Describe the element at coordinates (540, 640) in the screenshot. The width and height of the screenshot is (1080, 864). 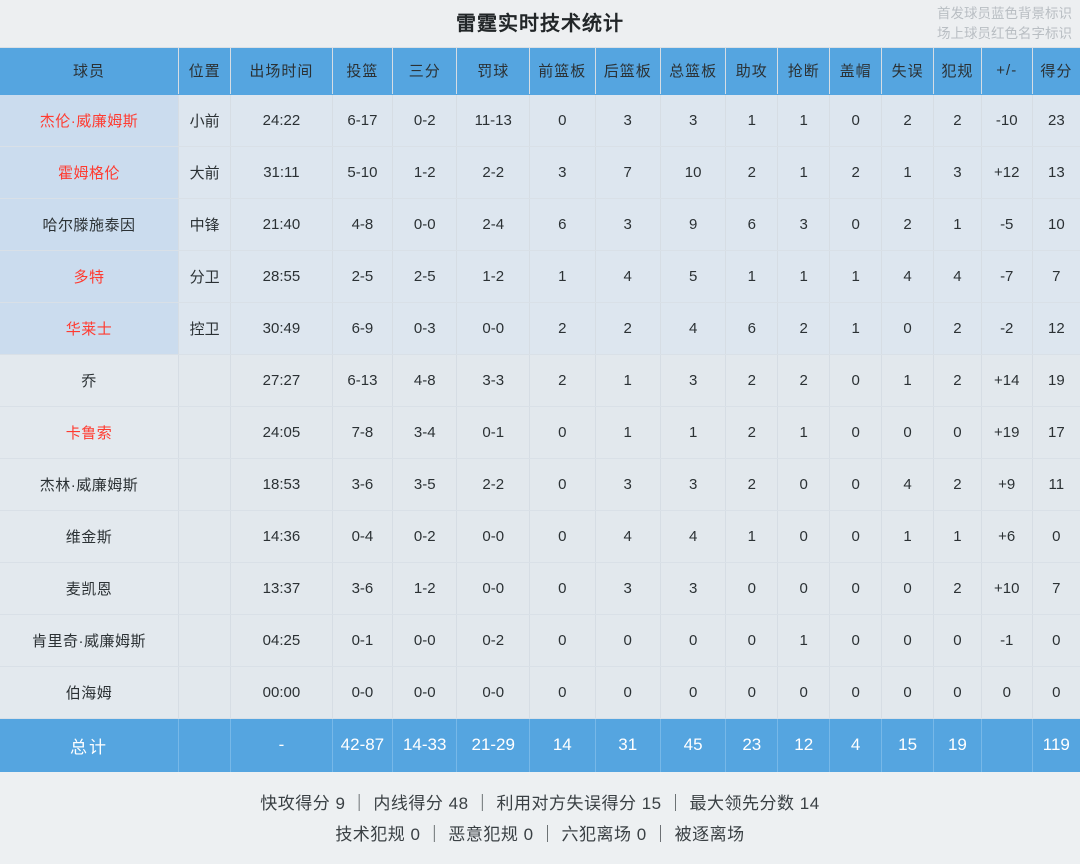
I see `table-row: 肯里奇·威廉姆斯 04:25 0-1 0-0 0-2 0 0 0 0 1 0 0 0 -1 0` at that location.